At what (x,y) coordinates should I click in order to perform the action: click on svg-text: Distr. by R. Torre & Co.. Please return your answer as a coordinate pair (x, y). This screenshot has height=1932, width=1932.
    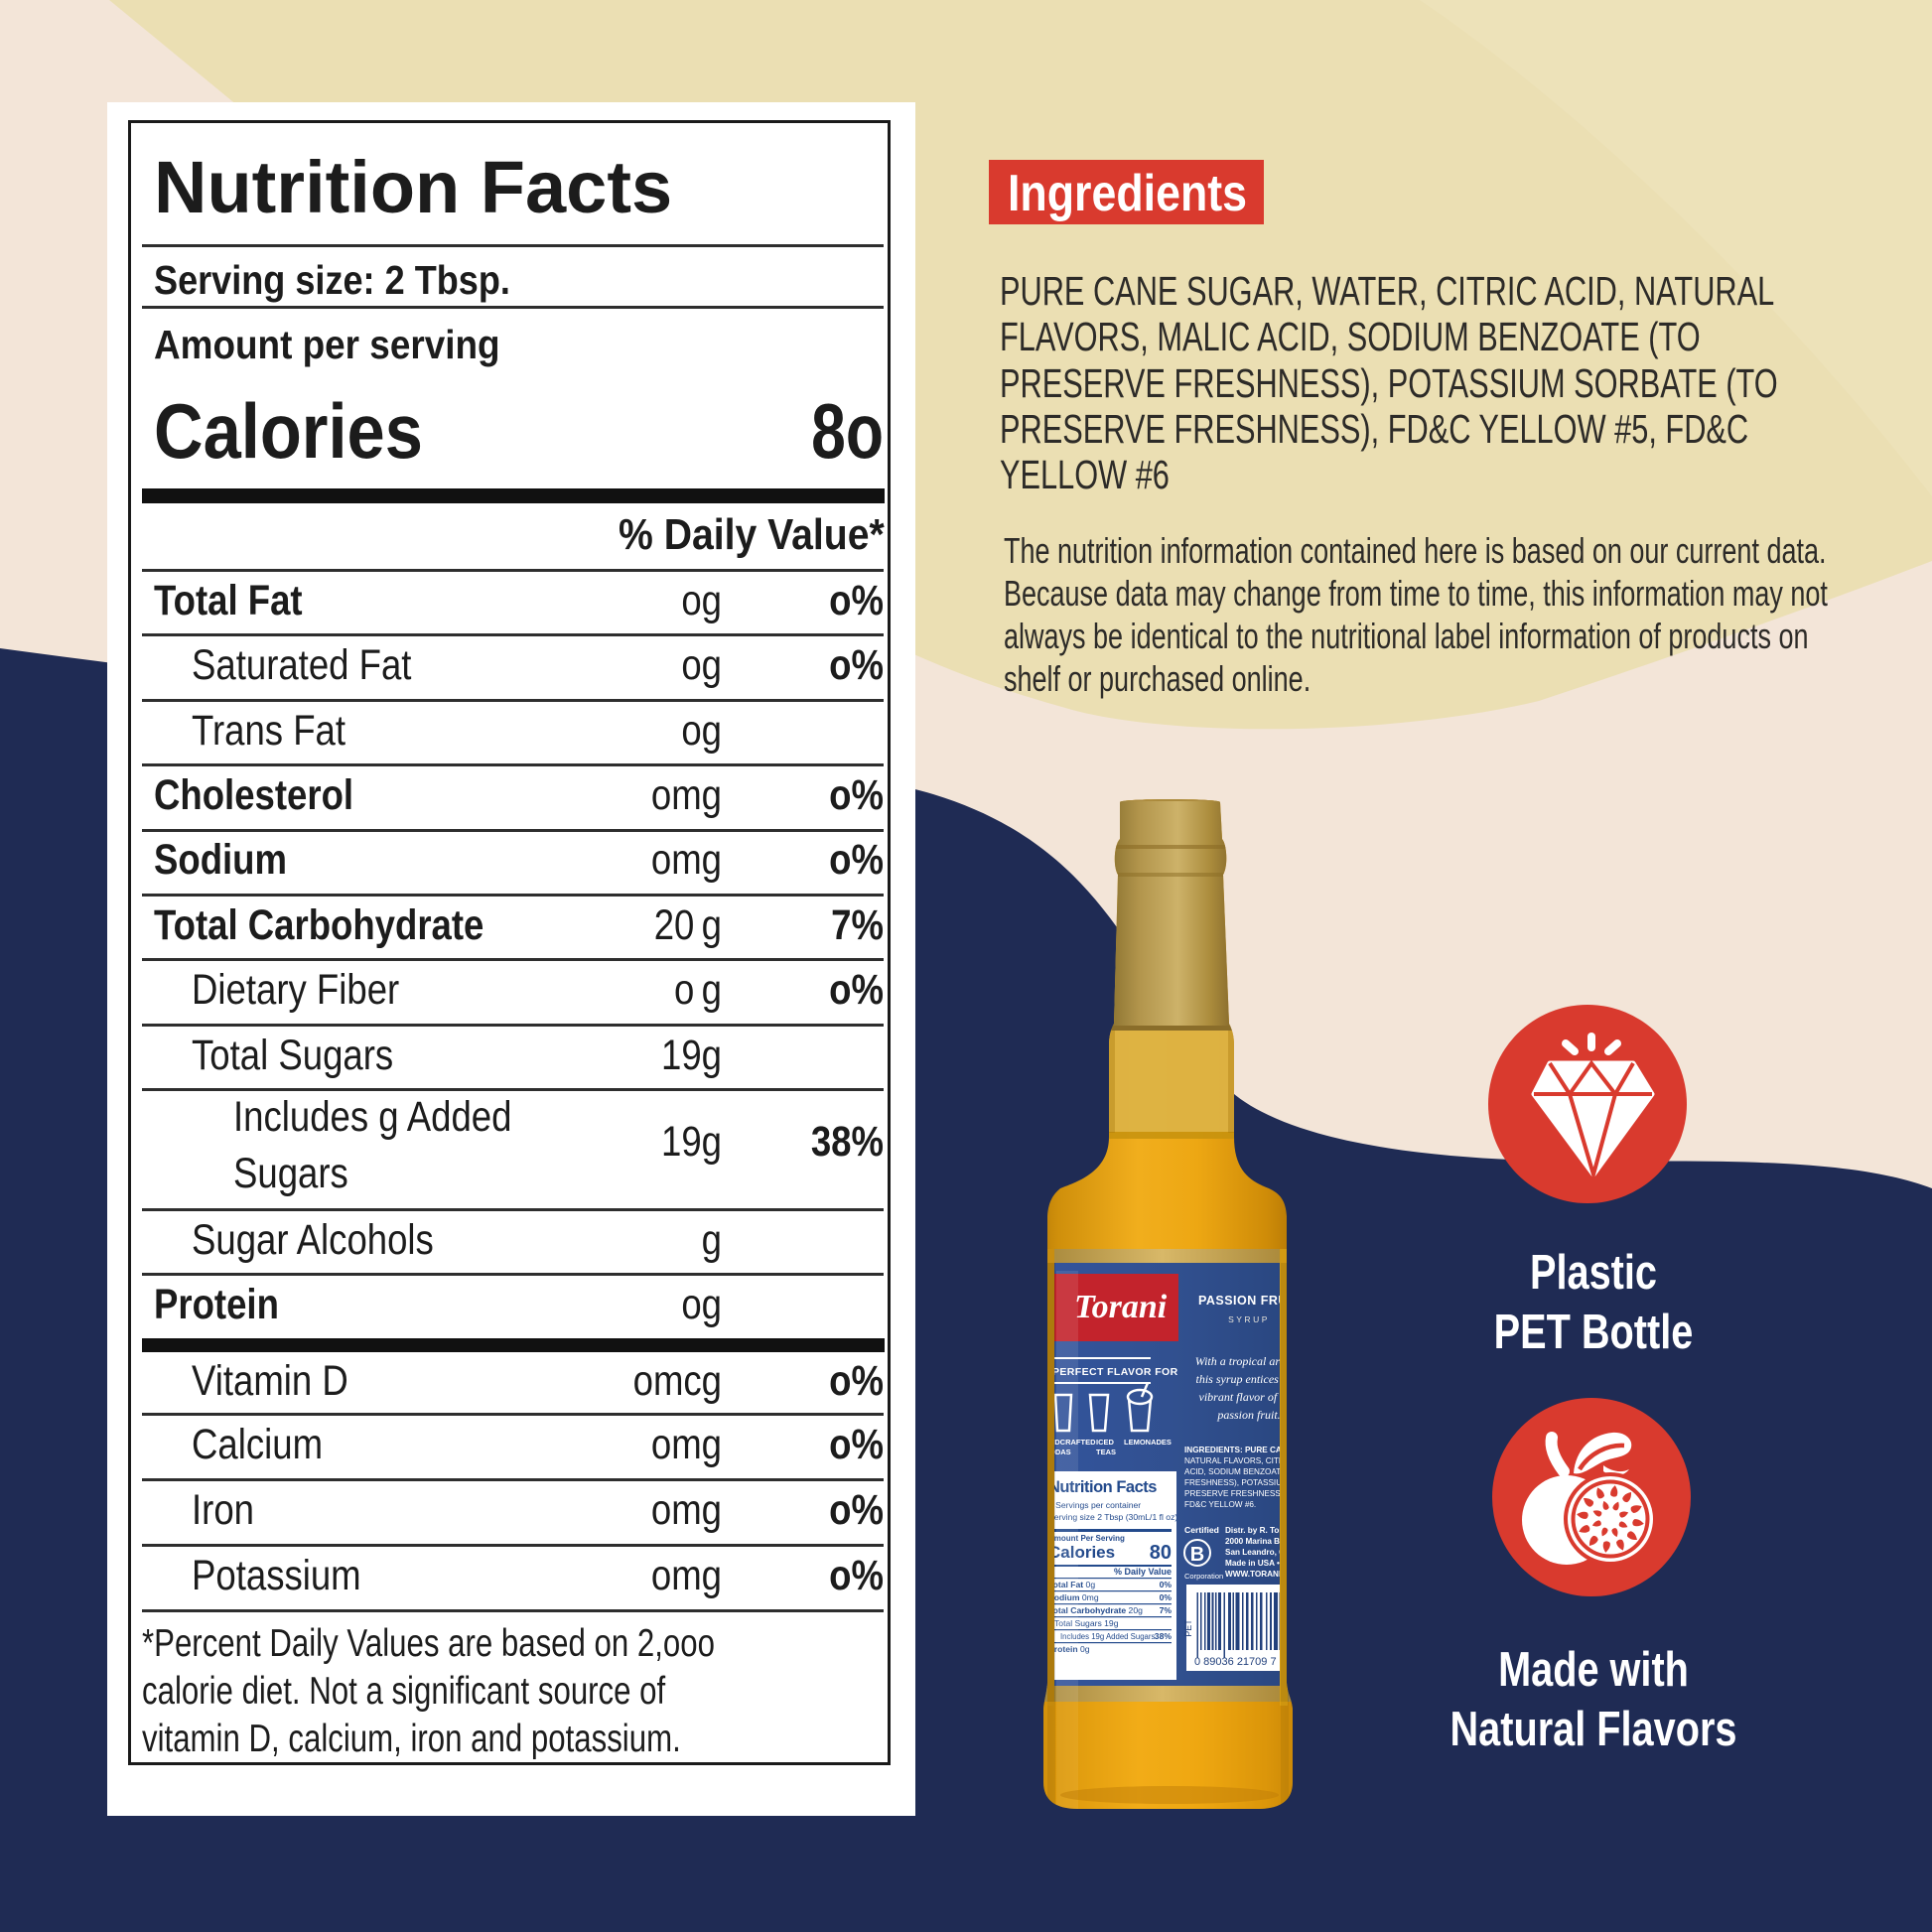
    Looking at the image, I should click on (1268, 1531).